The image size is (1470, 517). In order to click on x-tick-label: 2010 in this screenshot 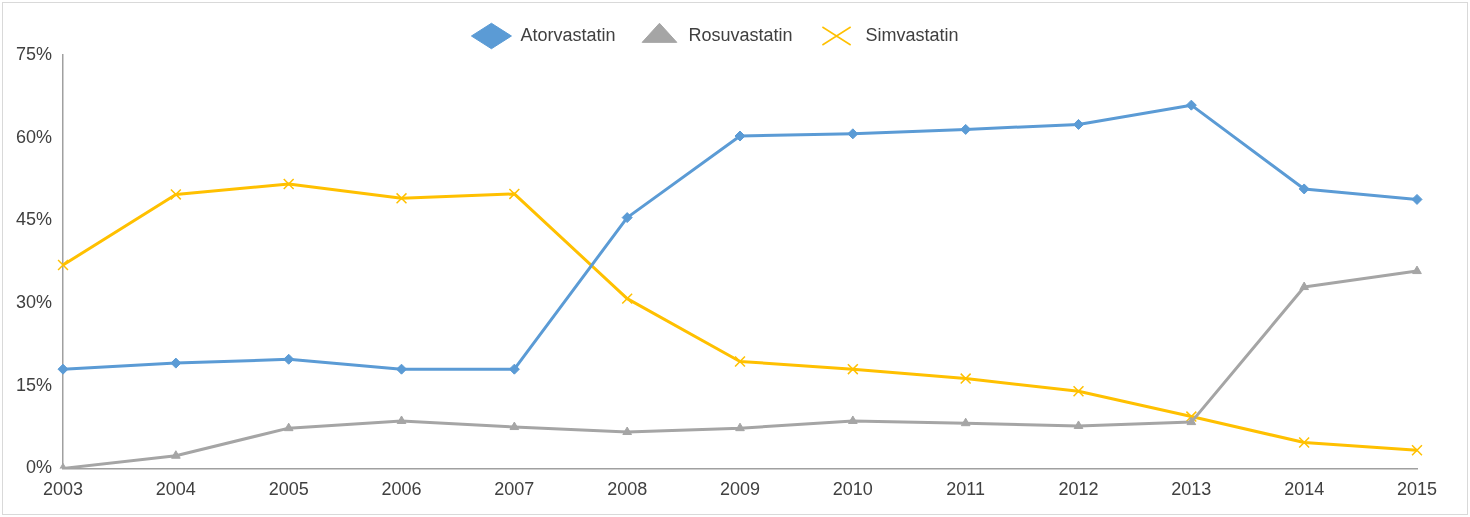, I will do `click(852, 489)`.